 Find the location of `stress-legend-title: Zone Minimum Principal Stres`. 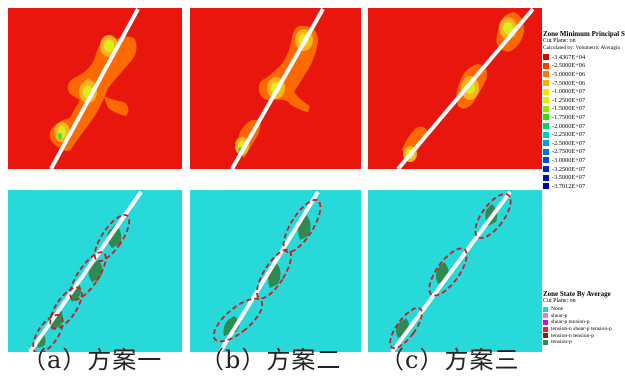

stress-legend-title: Zone Minimum Principal Stres is located at coordinates (584, 34).